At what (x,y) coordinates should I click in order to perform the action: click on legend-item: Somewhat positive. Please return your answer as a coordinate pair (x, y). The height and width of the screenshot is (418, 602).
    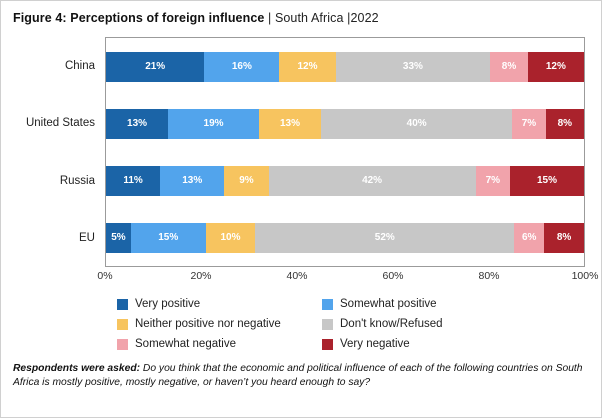
    Looking at the image, I should click on (437, 304).